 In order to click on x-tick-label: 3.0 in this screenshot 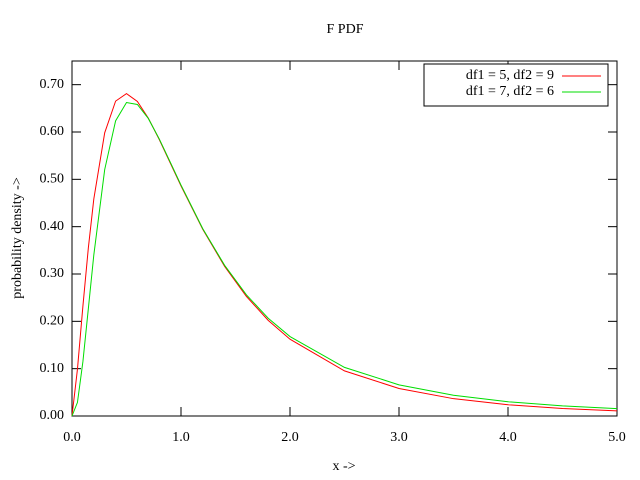, I will do `click(399, 437)`.